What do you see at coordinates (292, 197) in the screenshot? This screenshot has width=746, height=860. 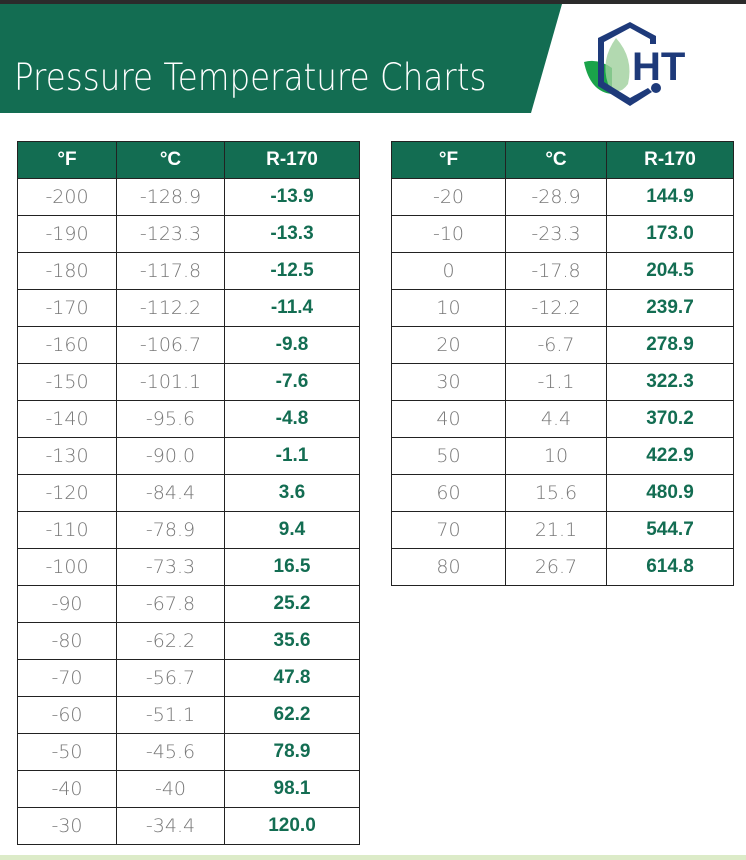 I see `pressure-cell: -13.9` at bounding box center [292, 197].